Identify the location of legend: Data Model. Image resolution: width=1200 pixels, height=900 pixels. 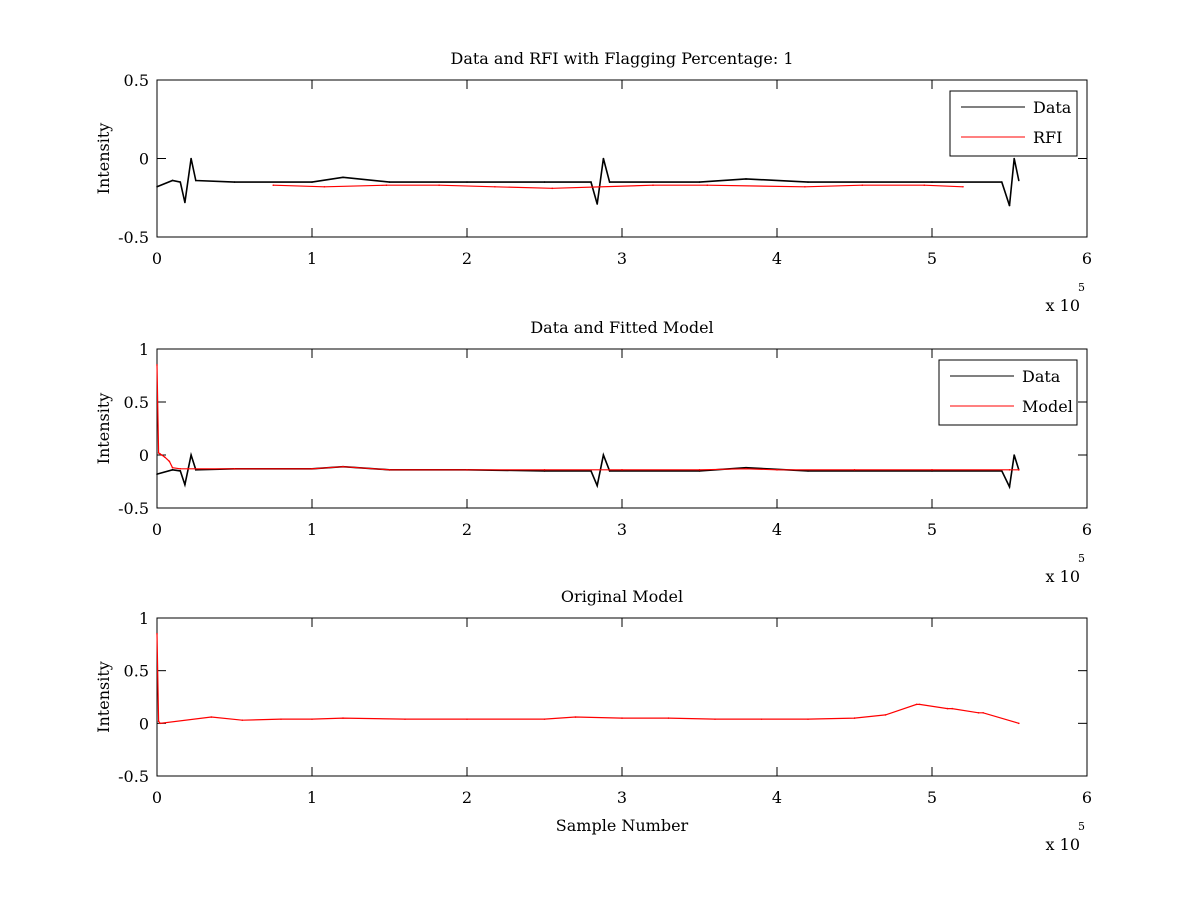
(1008, 392).